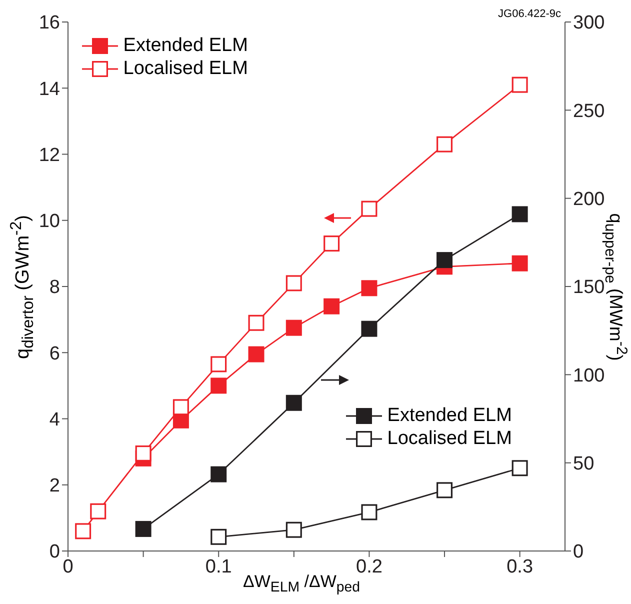  I want to click on y2-tick-label: 250, so click(589, 111).